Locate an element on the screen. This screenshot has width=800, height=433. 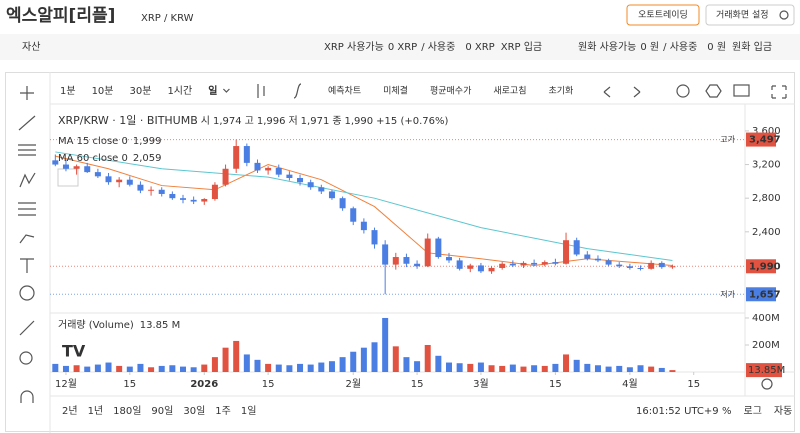
settings-icon is located at coordinates (713, 91).